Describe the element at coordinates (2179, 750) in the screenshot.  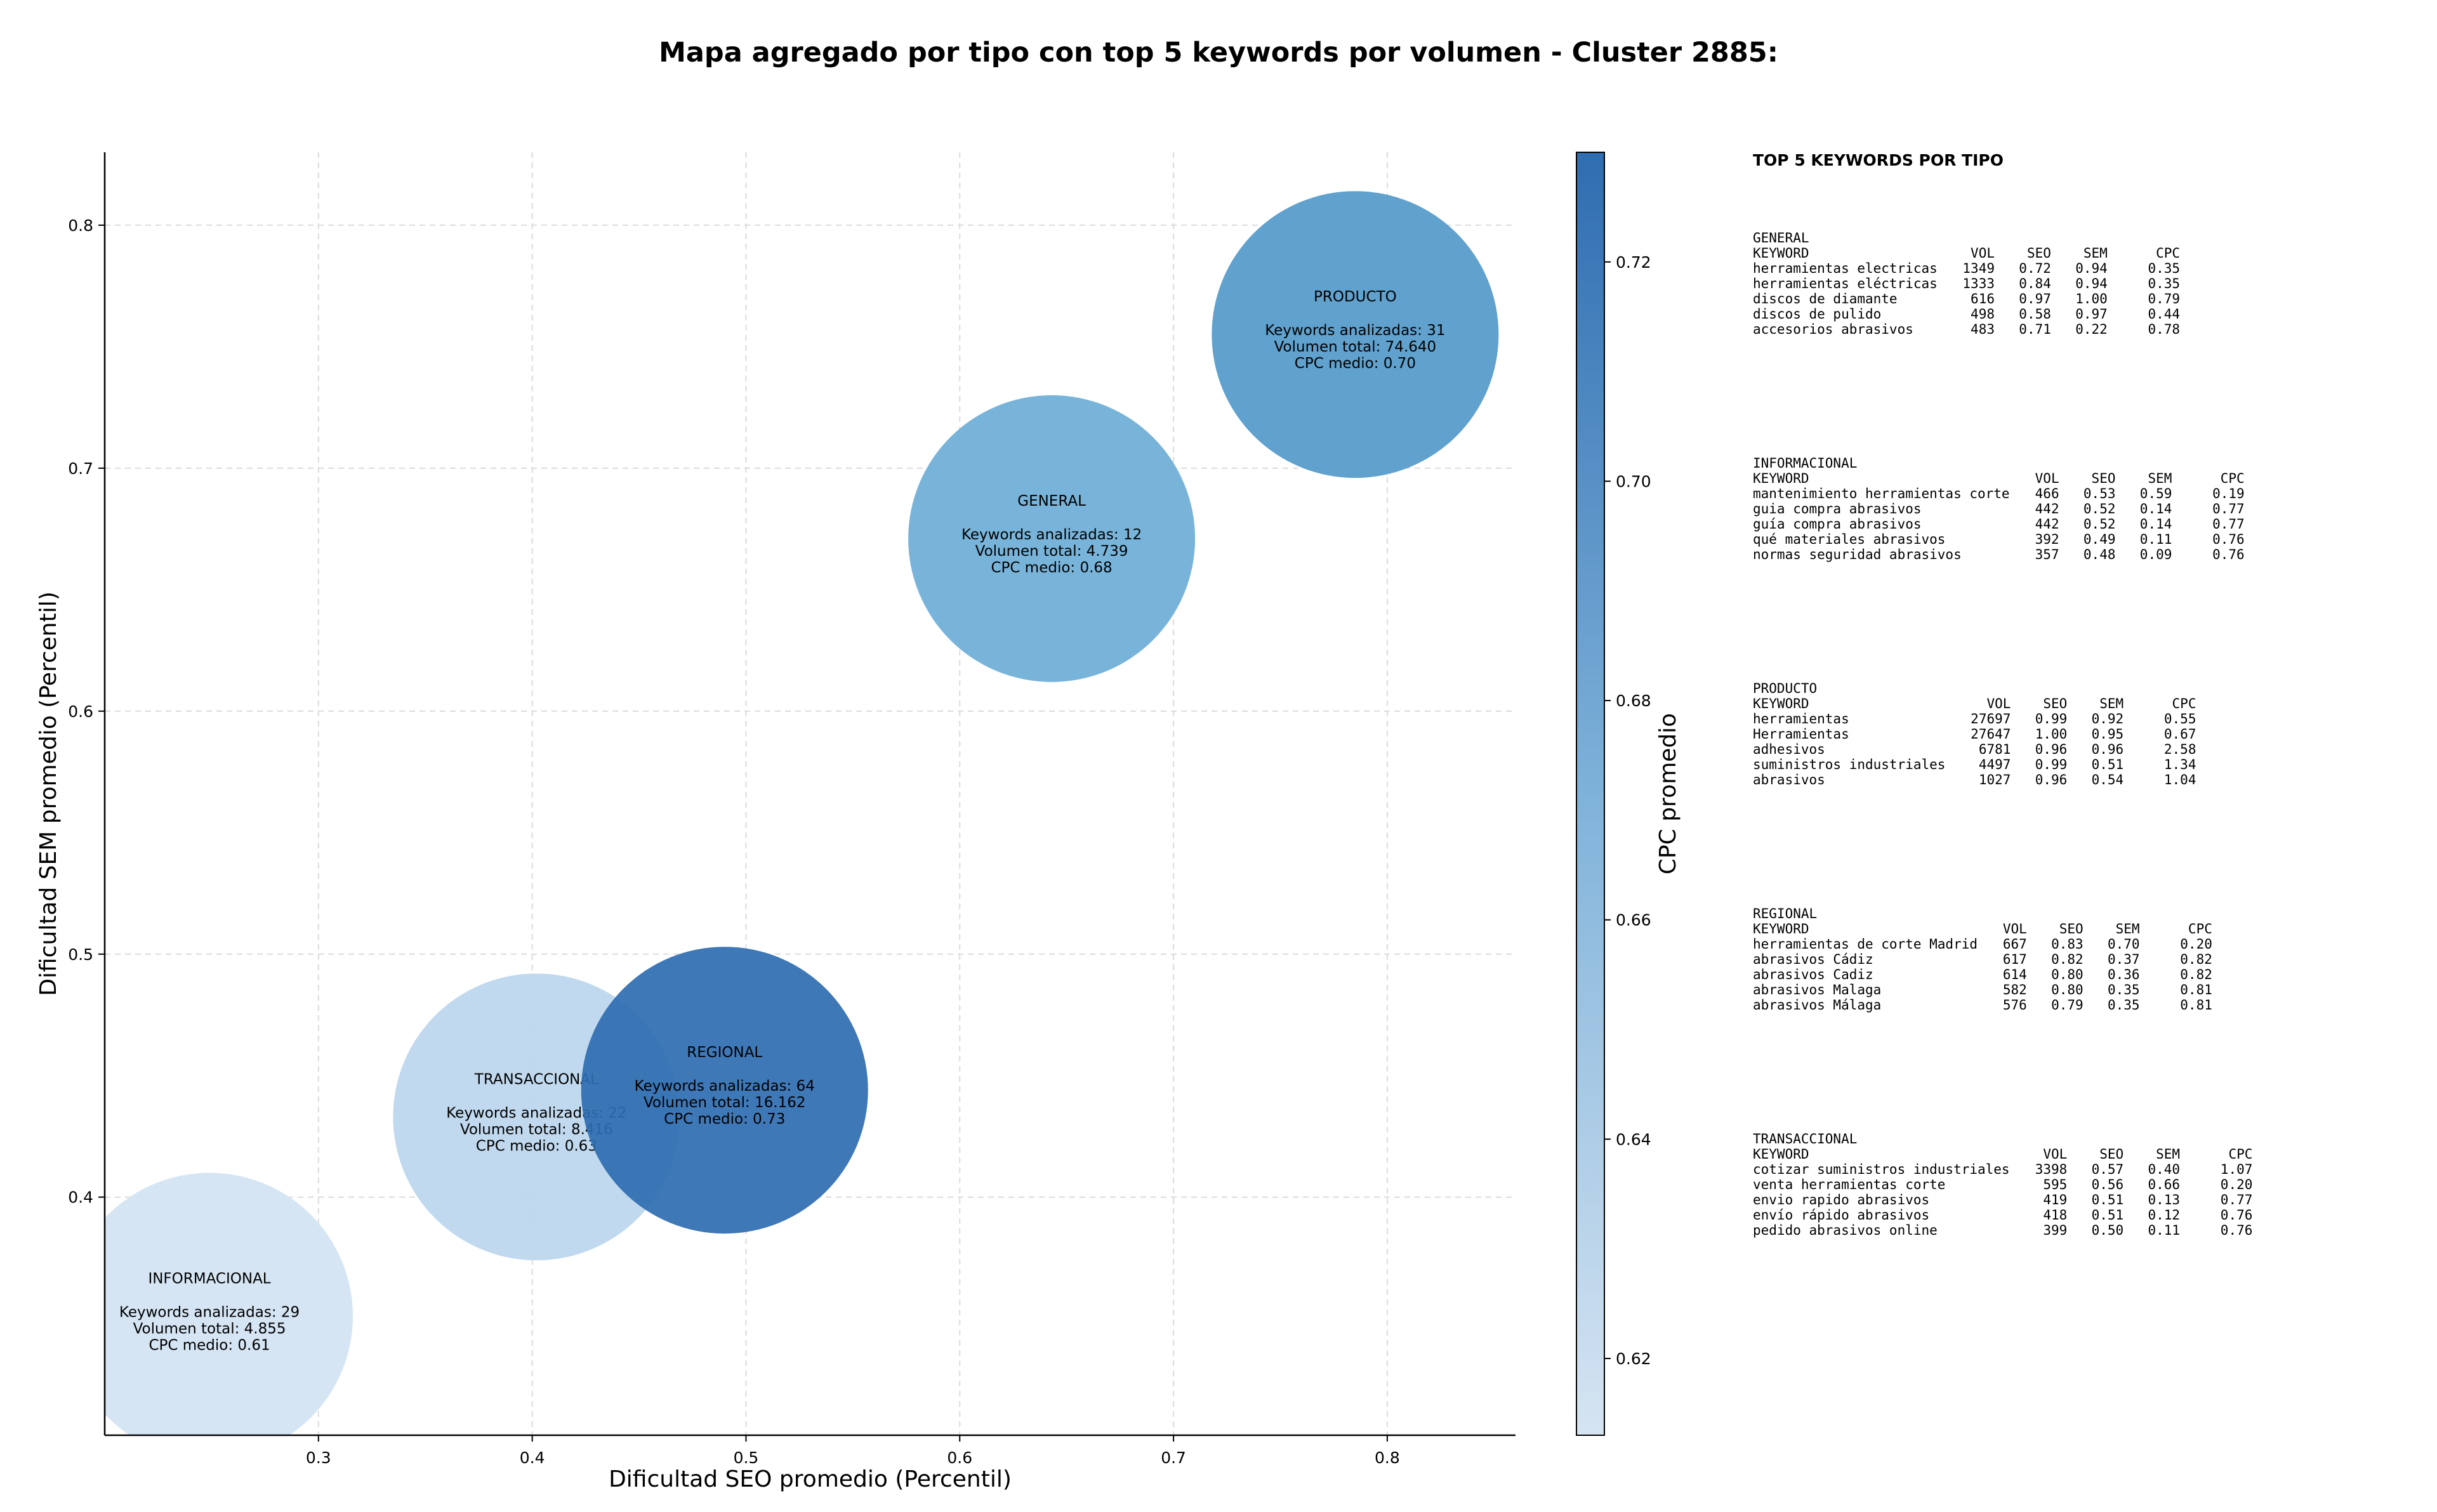
I see `keyword-cell: 2.58` at that location.